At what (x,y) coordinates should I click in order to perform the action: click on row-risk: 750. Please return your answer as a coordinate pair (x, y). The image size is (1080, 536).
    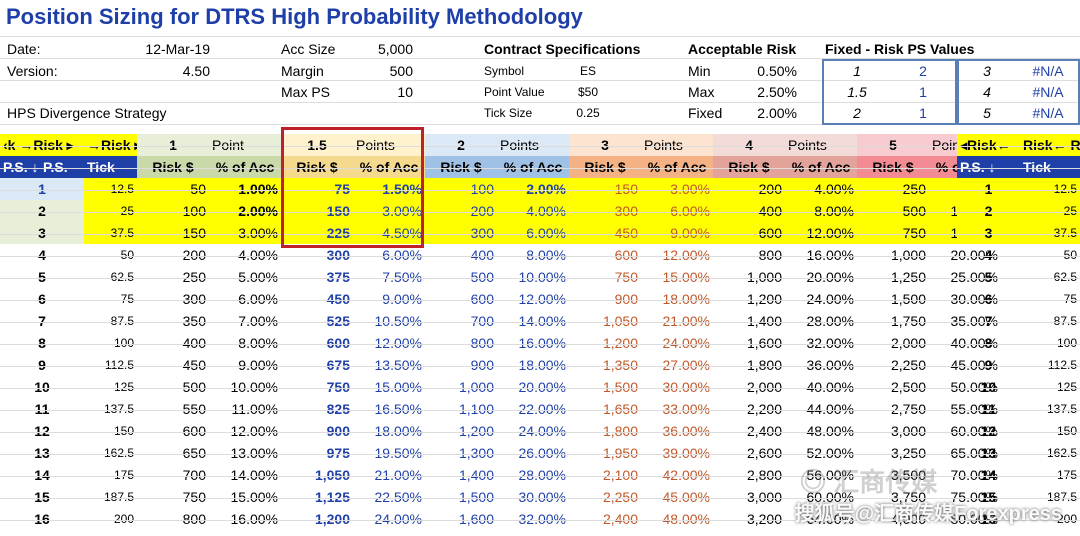
    Looking at the image, I should click on (893, 233).